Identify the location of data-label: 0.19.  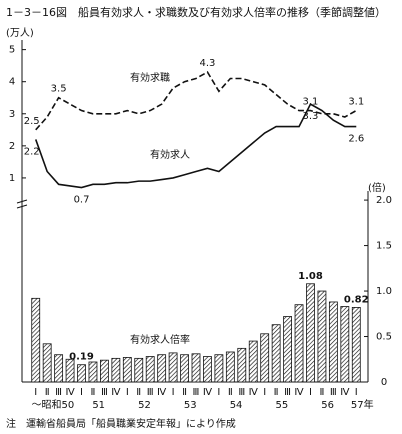
(81, 357).